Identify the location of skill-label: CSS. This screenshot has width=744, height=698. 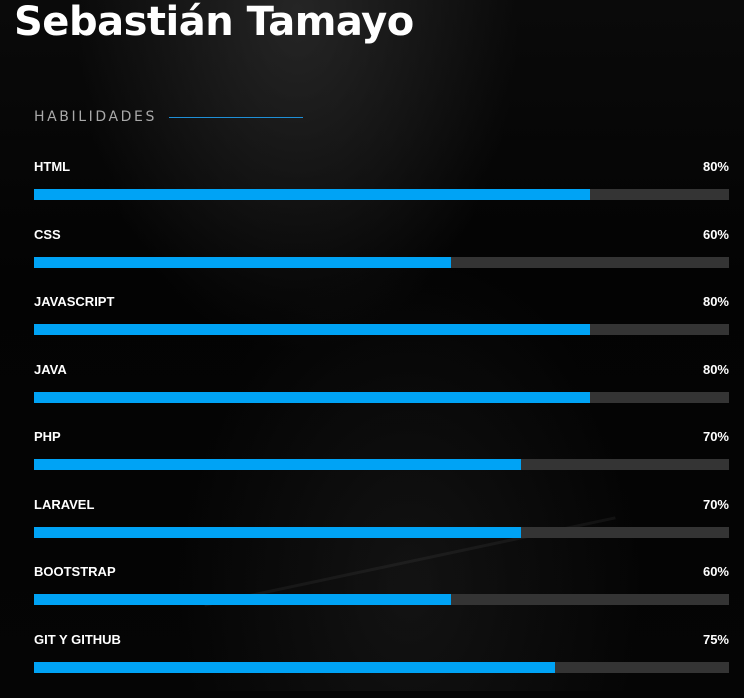
(47, 235).